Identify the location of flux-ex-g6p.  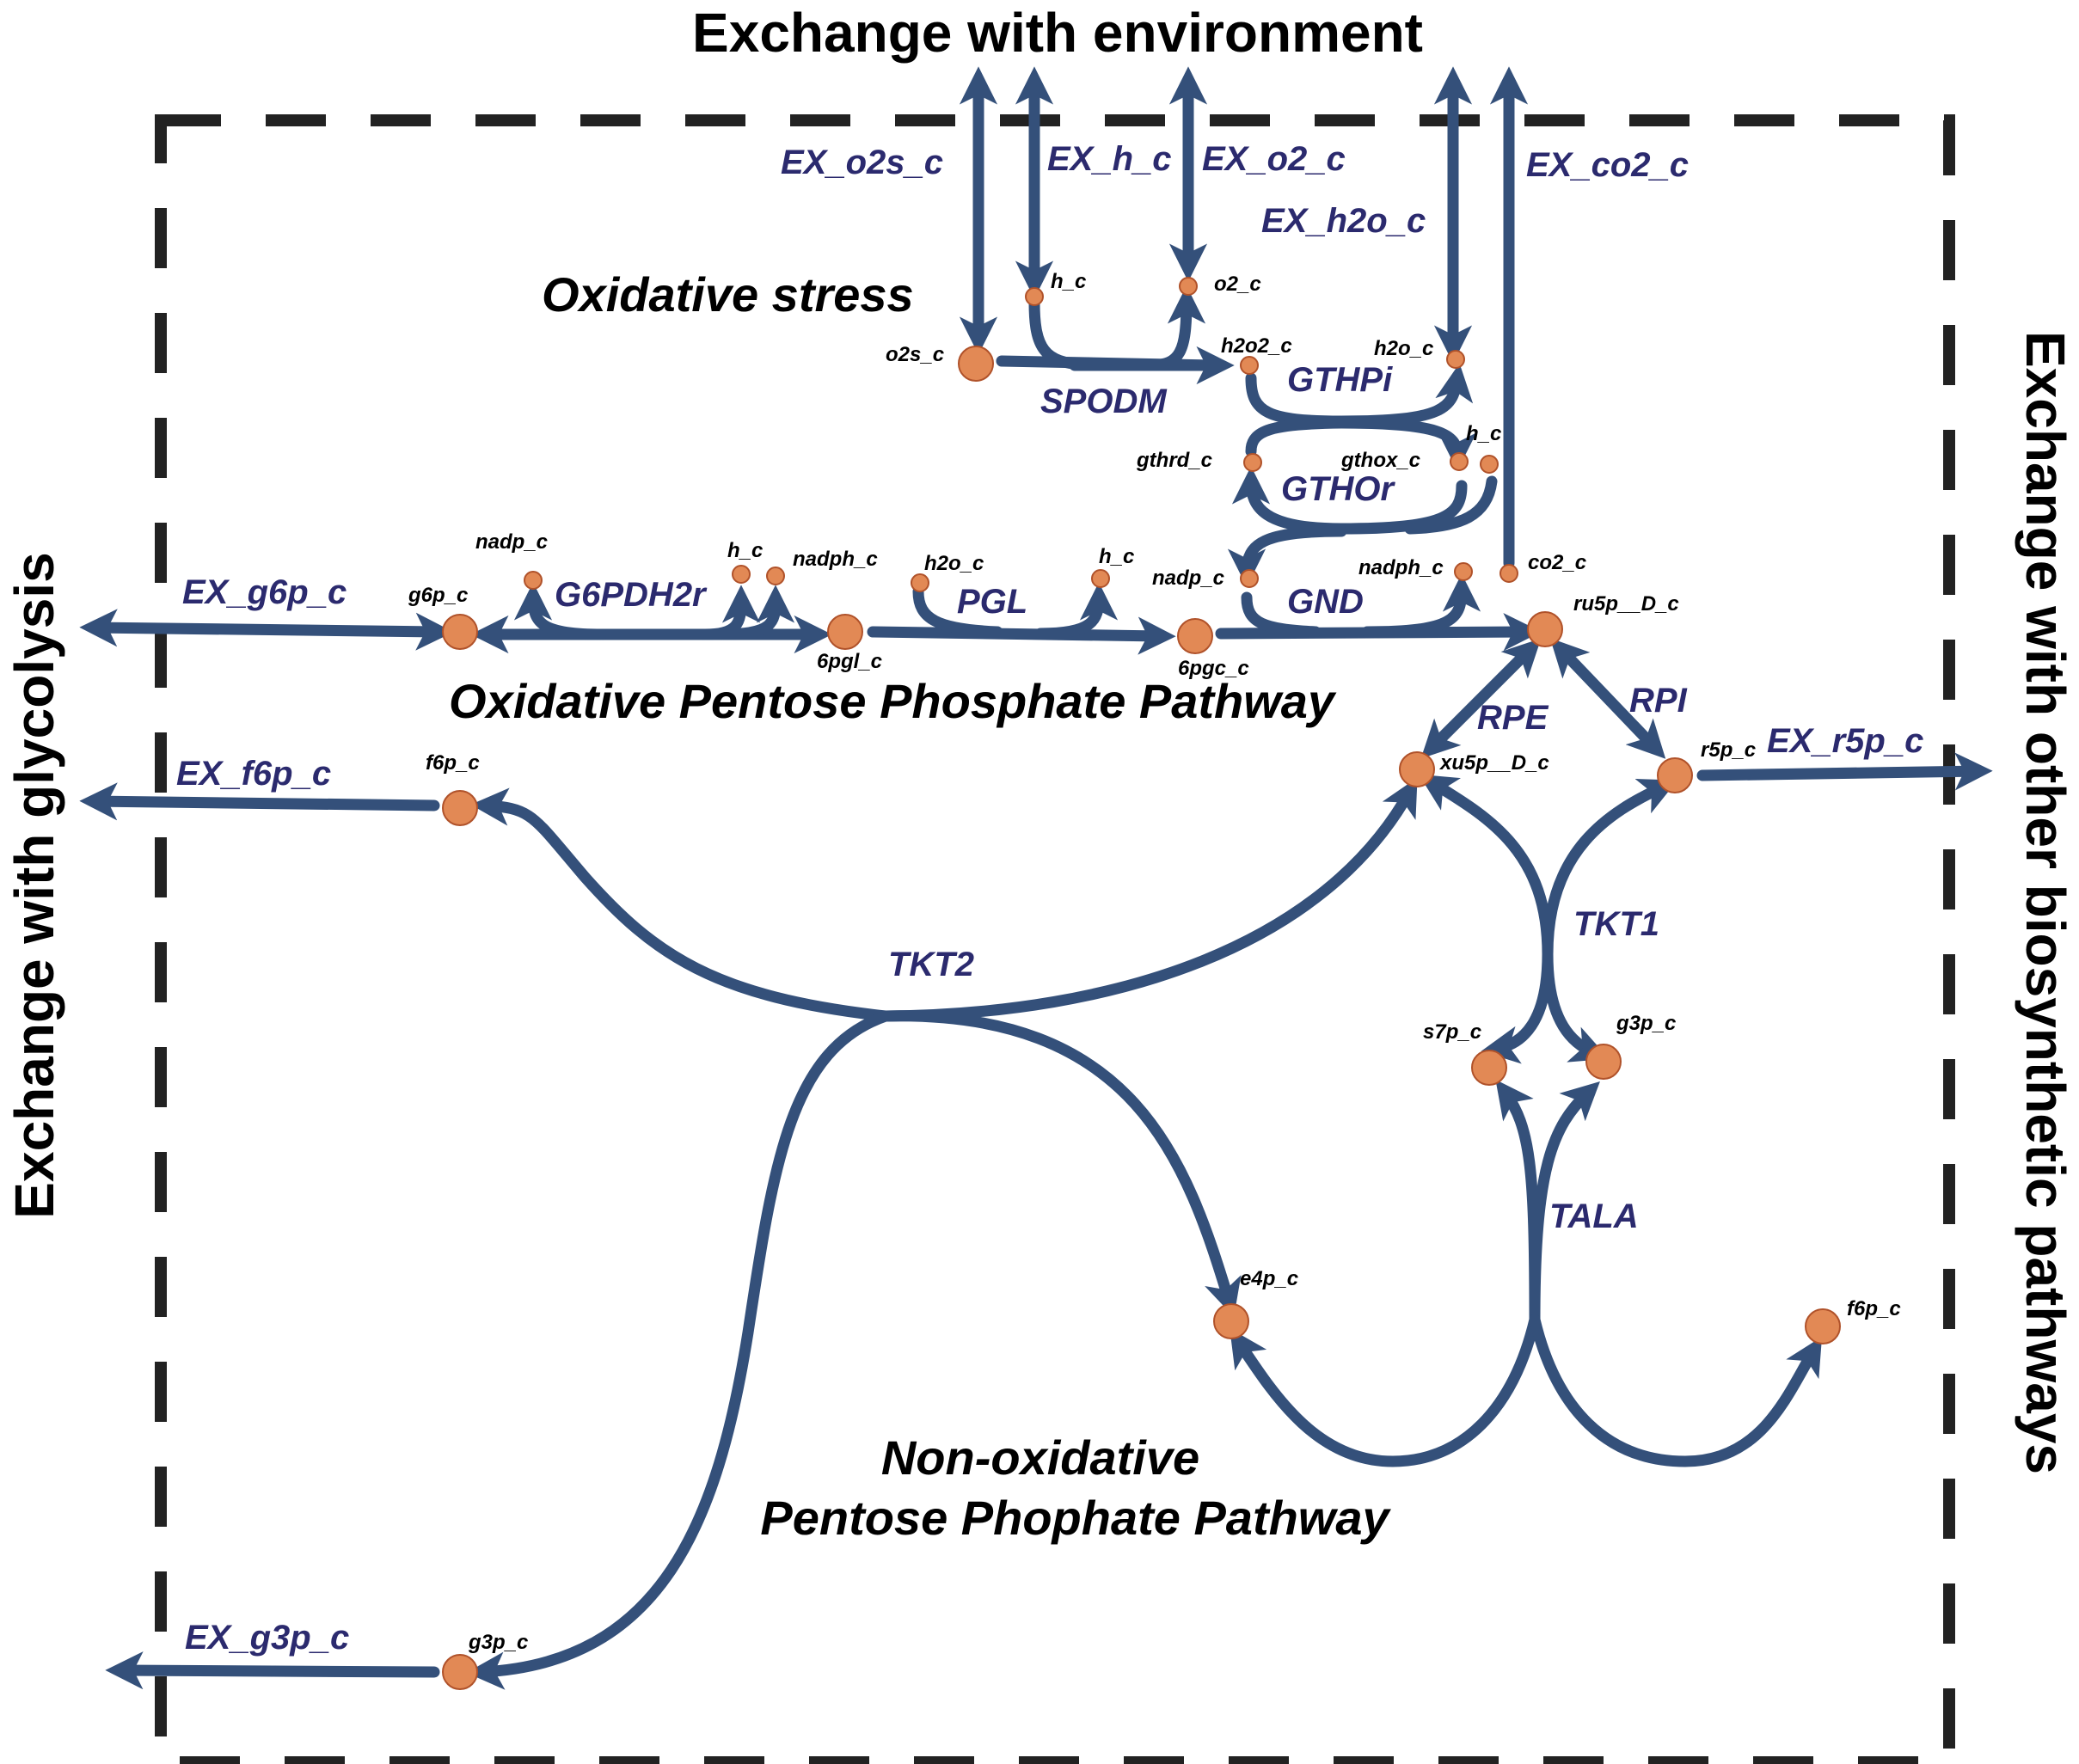
(266, 630).